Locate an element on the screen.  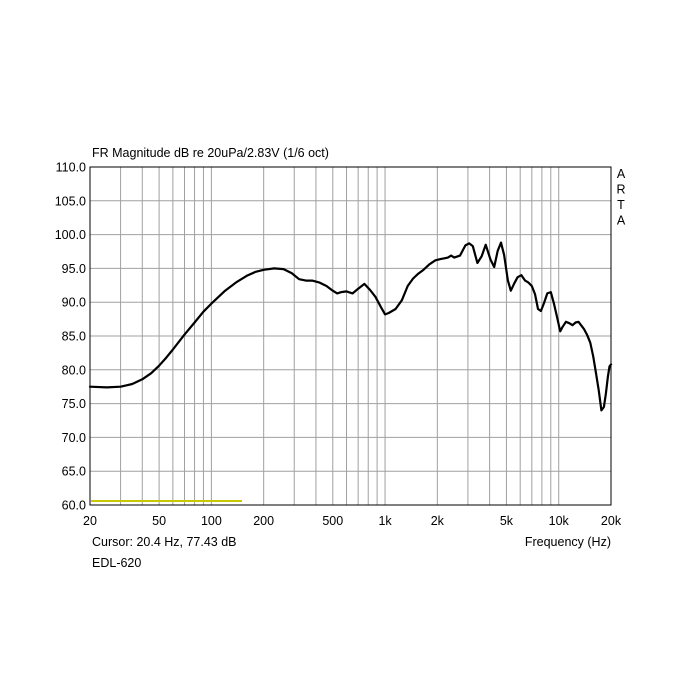
y-tick-label: 70.0 is located at coordinates (74, 438).